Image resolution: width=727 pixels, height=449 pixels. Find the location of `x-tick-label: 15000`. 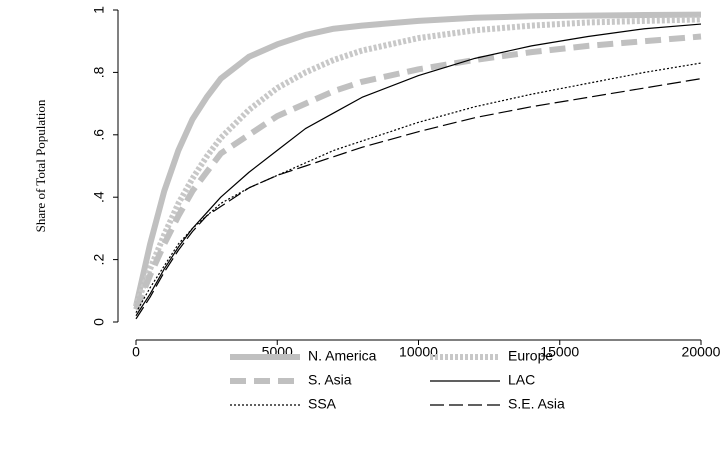

x-tick-label: 15000 is located at coordinates (559, 352).